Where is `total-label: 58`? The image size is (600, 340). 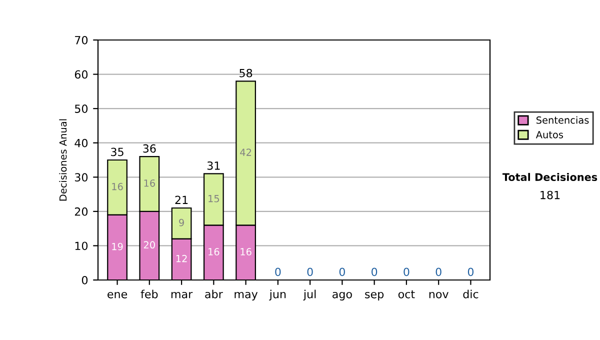
total-label: 58 is located at coordinates (246, 73).